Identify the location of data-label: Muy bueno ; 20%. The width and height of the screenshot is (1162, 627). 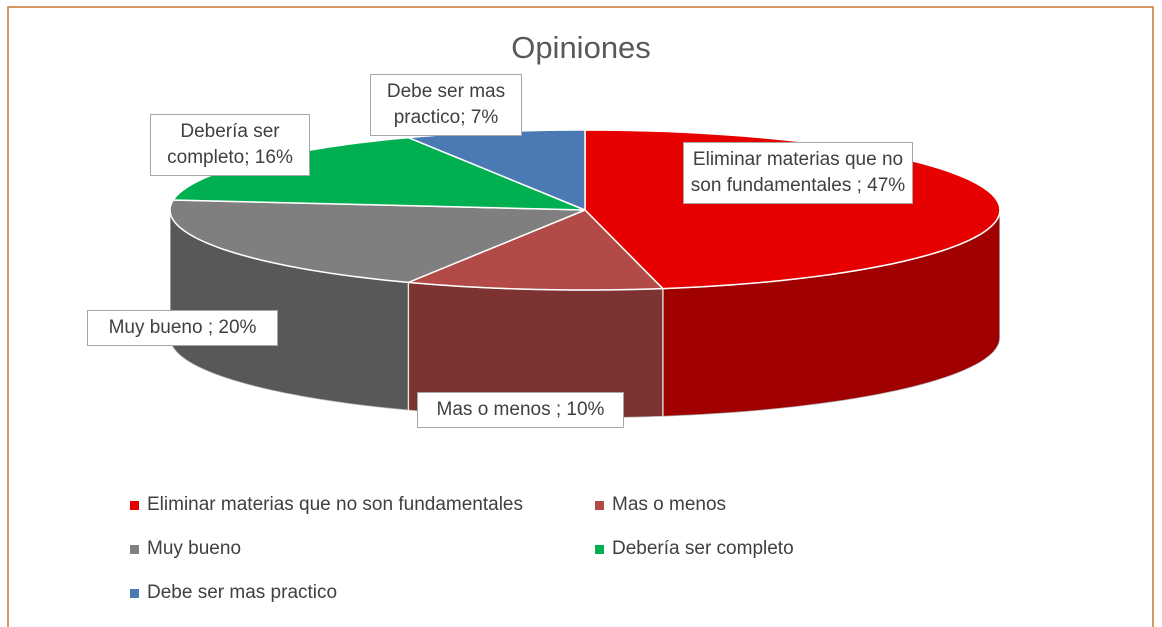
(182, 328).